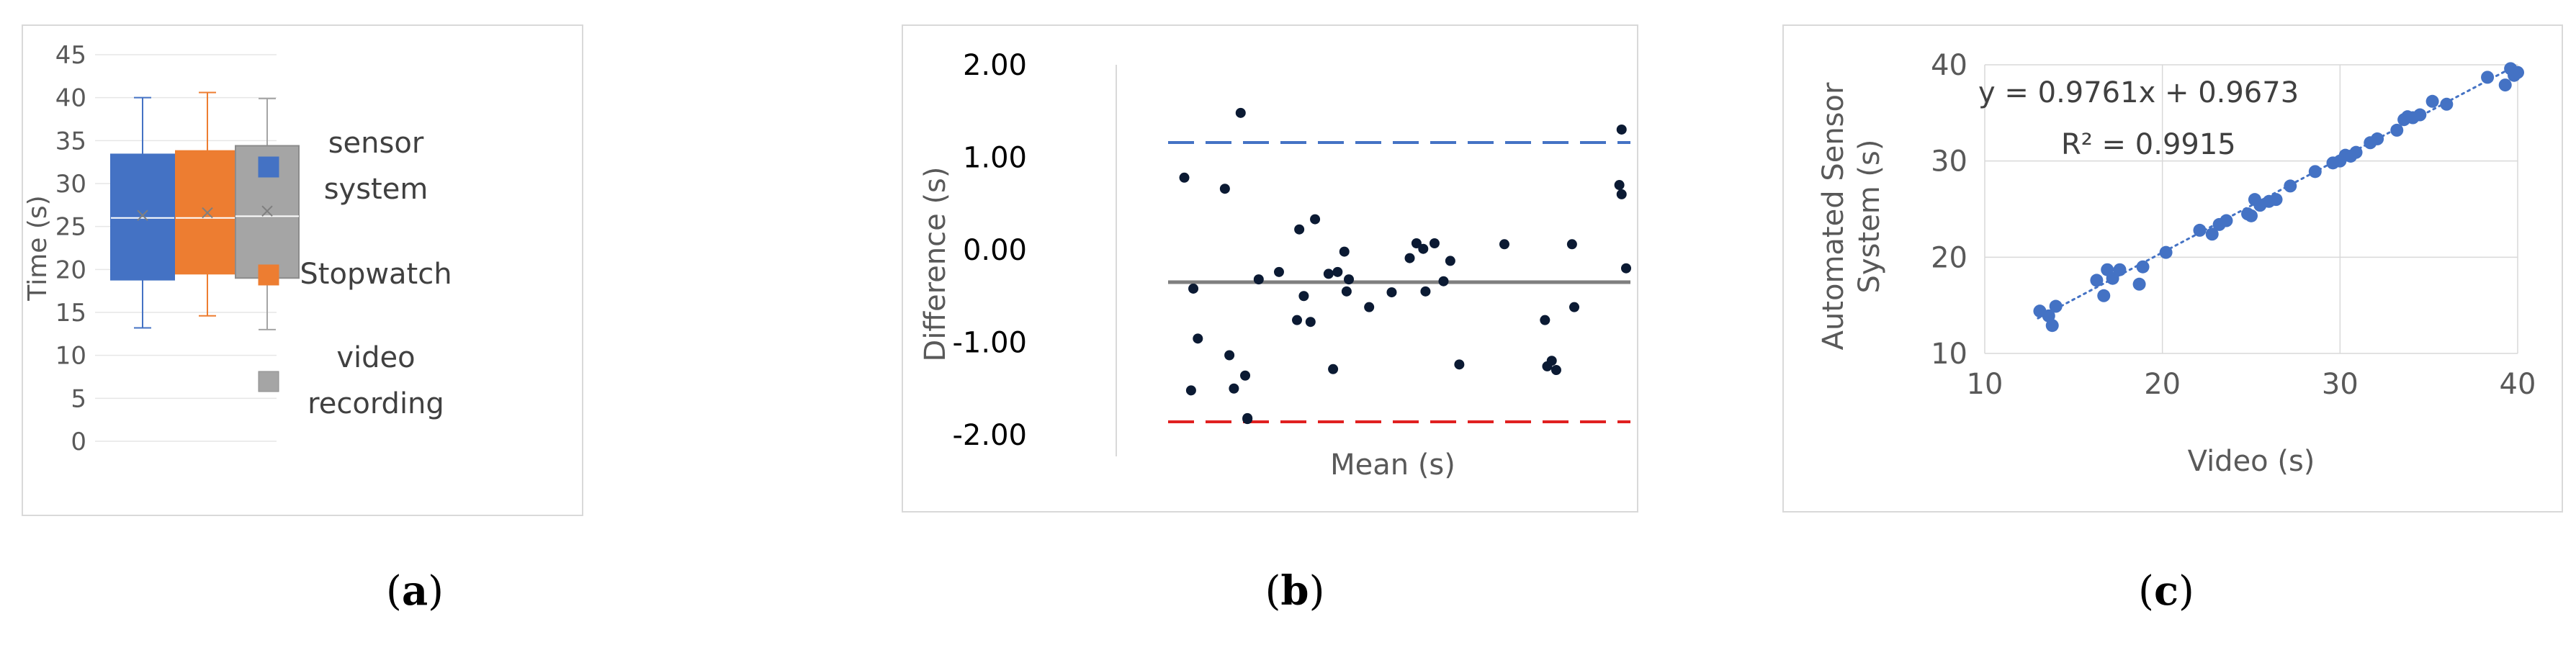  What do you see at coordinates (268, 381) in the screenshot?
I see `legend-swatch` at bounding box center [268, 381].